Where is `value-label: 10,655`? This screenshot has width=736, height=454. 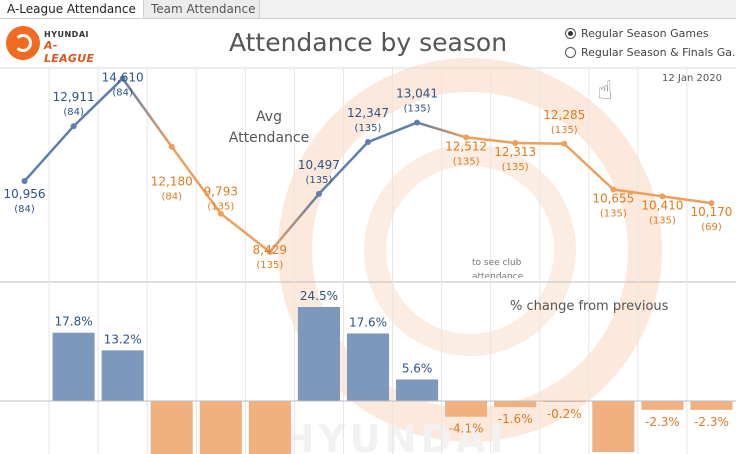
value-label: 10,655 is located at coordinates (613, 198).